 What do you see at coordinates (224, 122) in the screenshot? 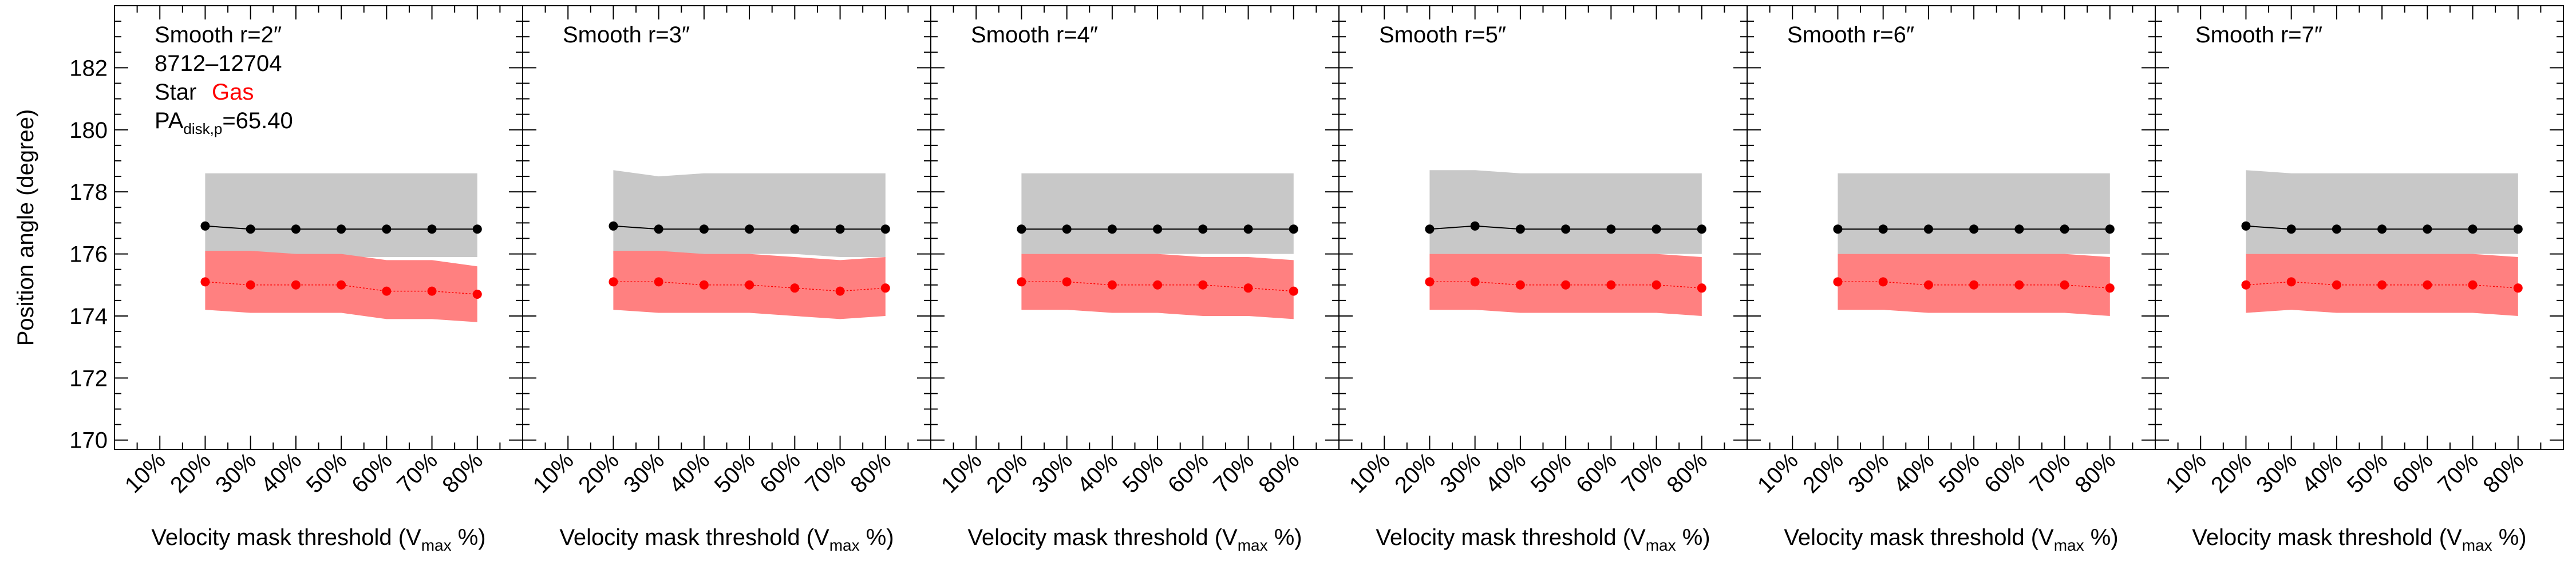
I see `pa-annotation: PAdisk,p=65.40` at bounding box center [224, 122].